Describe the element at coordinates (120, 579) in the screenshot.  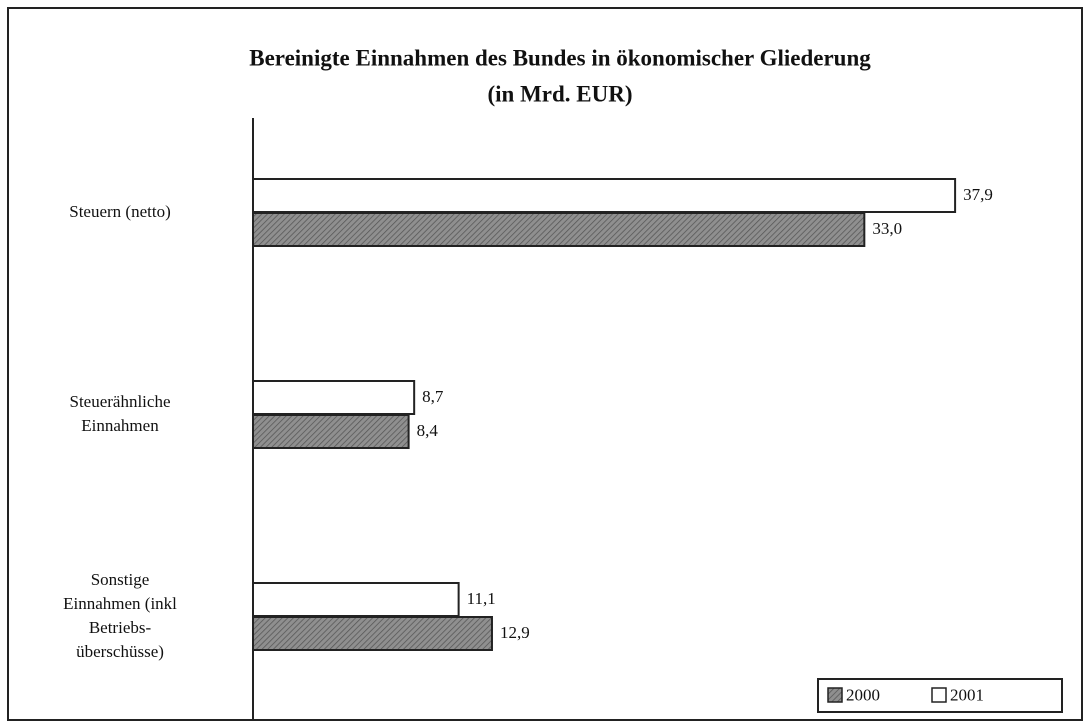
I see `y-tick-label: Sonstige` at that location.